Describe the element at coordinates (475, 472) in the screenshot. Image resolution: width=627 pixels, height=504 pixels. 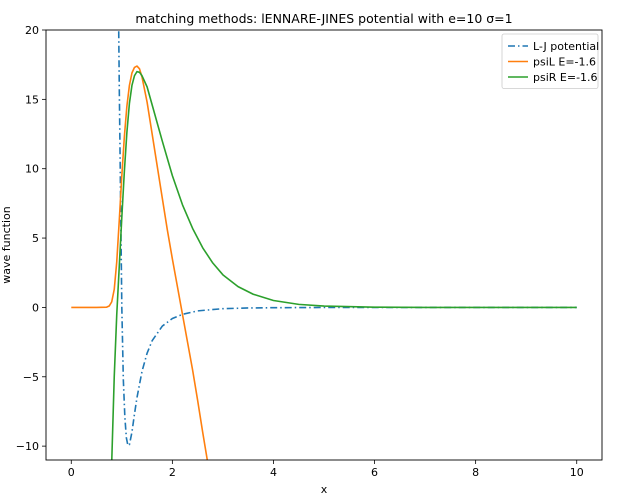
I see `x-tick-label: 8` at that location.